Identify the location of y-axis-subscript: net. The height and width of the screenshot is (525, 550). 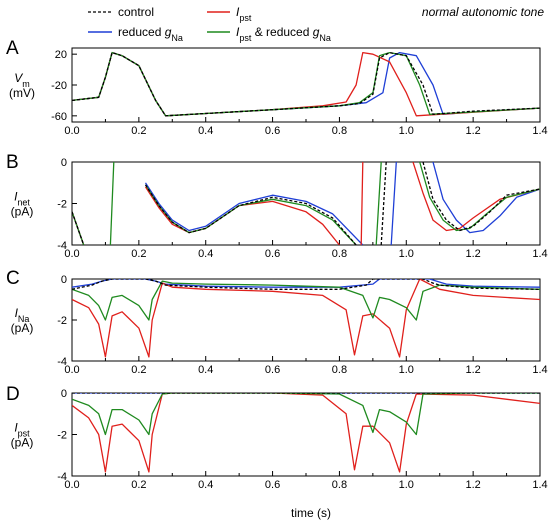
(23, 203).